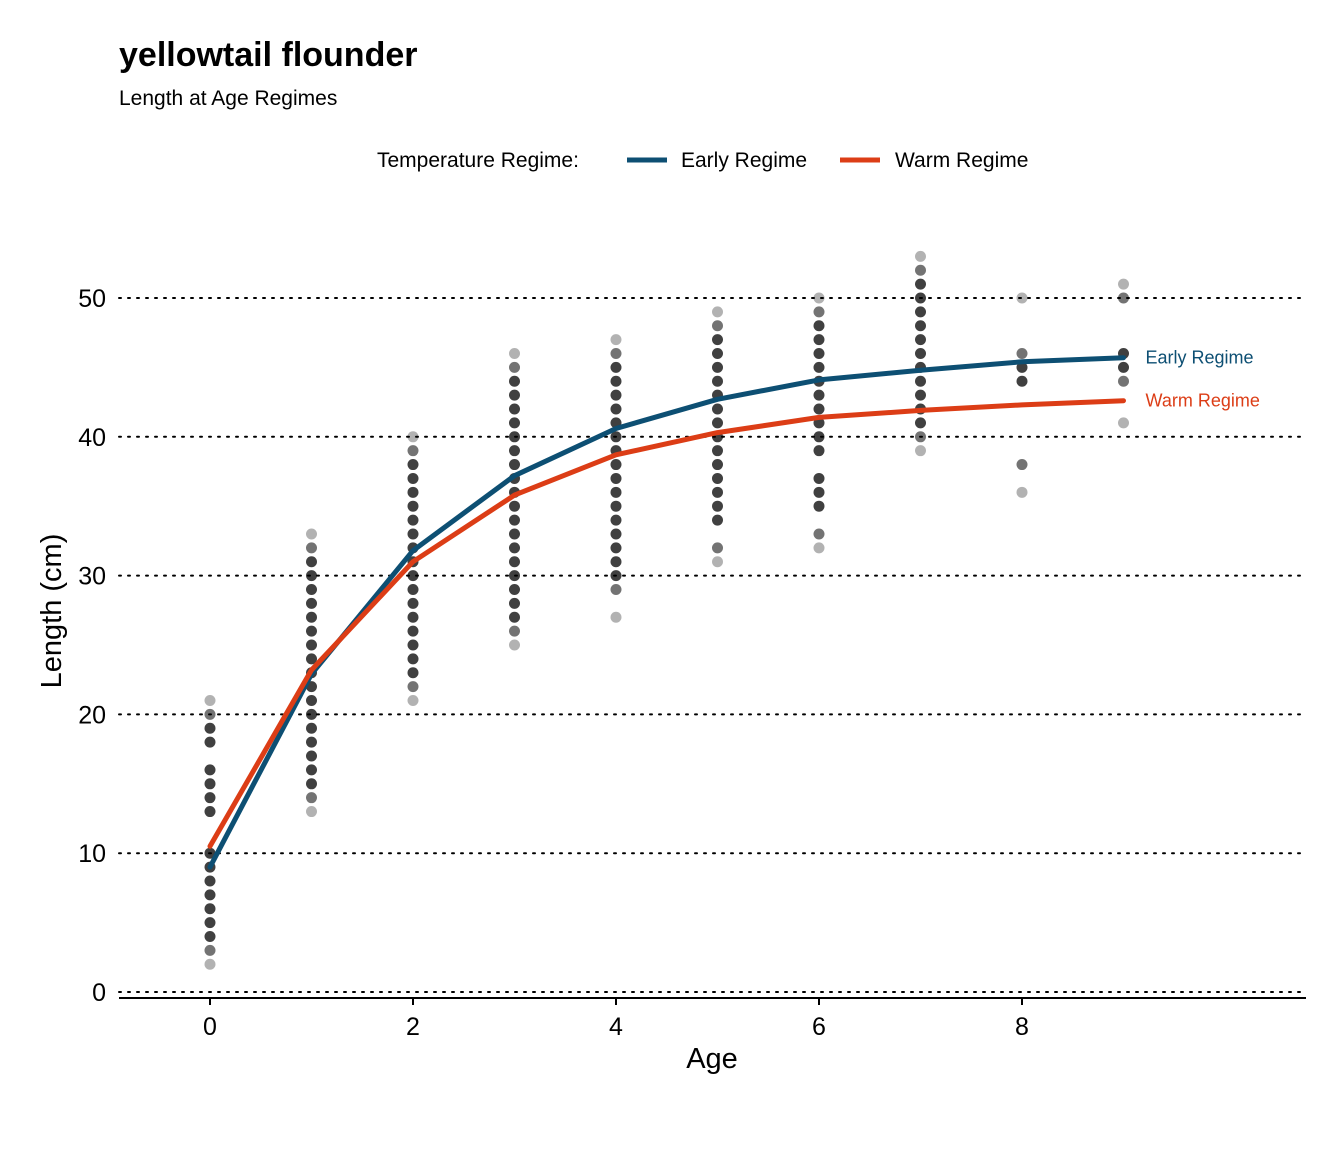 The height and width of the screenshot is (1152, 1344). I want to click on x-tick-label: 8, so click(1022, 1027).